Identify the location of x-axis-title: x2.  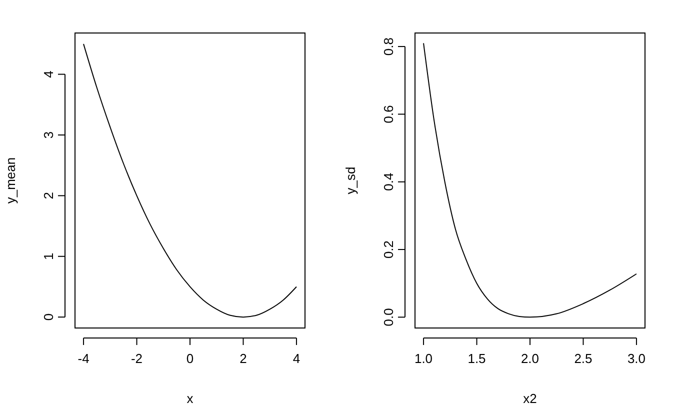
(530, 398).